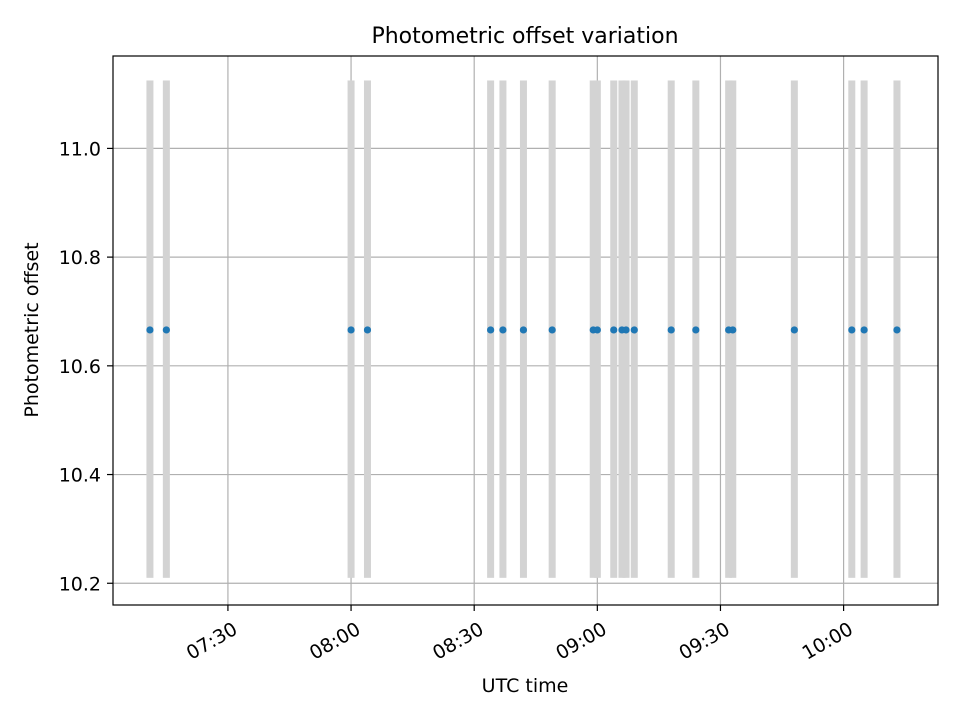 The width and height of the screenshot is (960, 720). What do you see at coordinates (80, 476) in the screenshot?
I see `y-tick-label: 10.4` at bounding box center [80, 476].